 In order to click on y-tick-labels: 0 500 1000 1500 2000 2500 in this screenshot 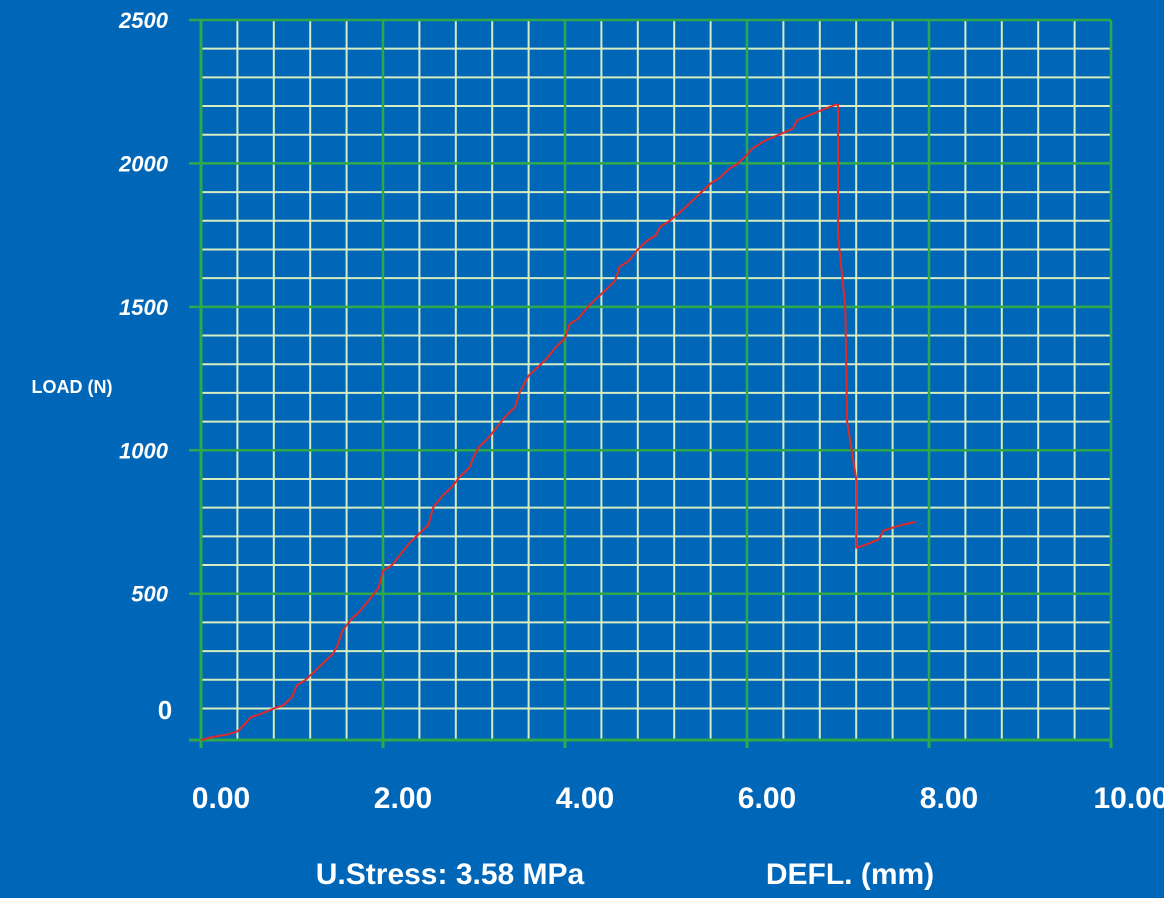, I will do `click(145, 366)`.